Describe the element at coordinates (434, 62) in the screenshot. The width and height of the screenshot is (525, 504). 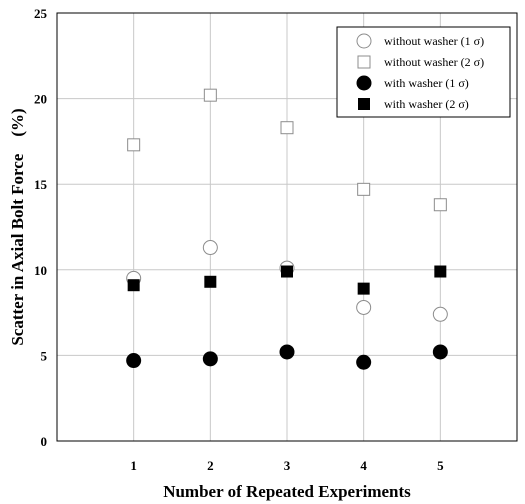
I see `legend-entry-label: without washer (2 σ)` at that location.